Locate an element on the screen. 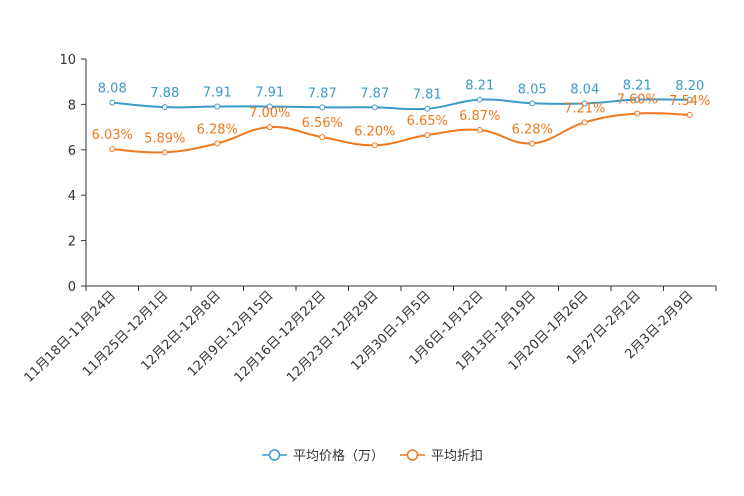  x-tick-label: 12月16日-12月22日 is located at coordinates (280, 336).